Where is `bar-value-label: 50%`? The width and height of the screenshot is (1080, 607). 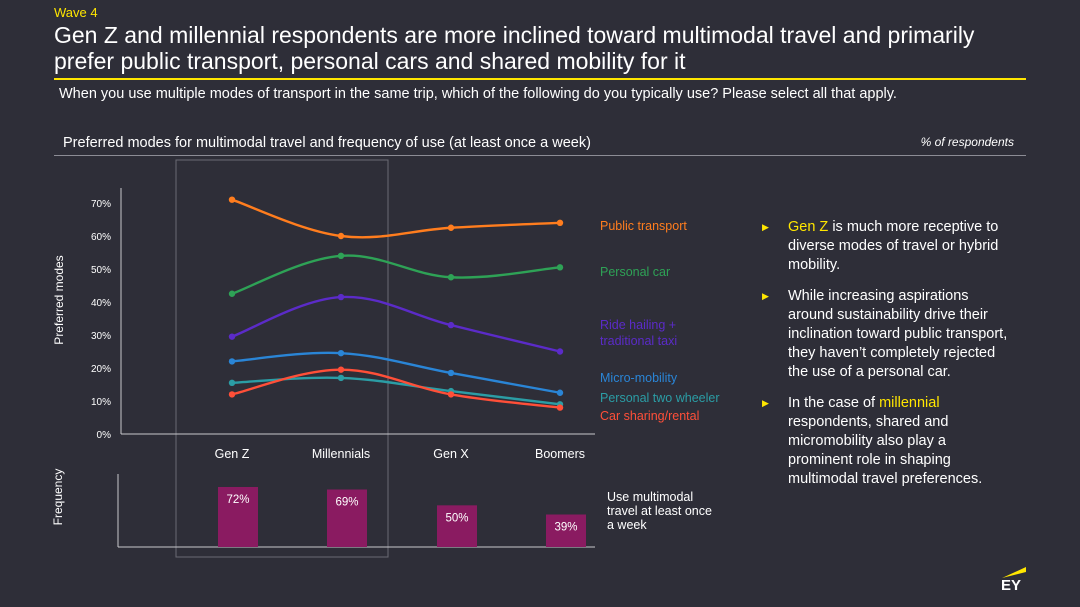
bar-value-label: 50% is located at coordinates (456, 518).